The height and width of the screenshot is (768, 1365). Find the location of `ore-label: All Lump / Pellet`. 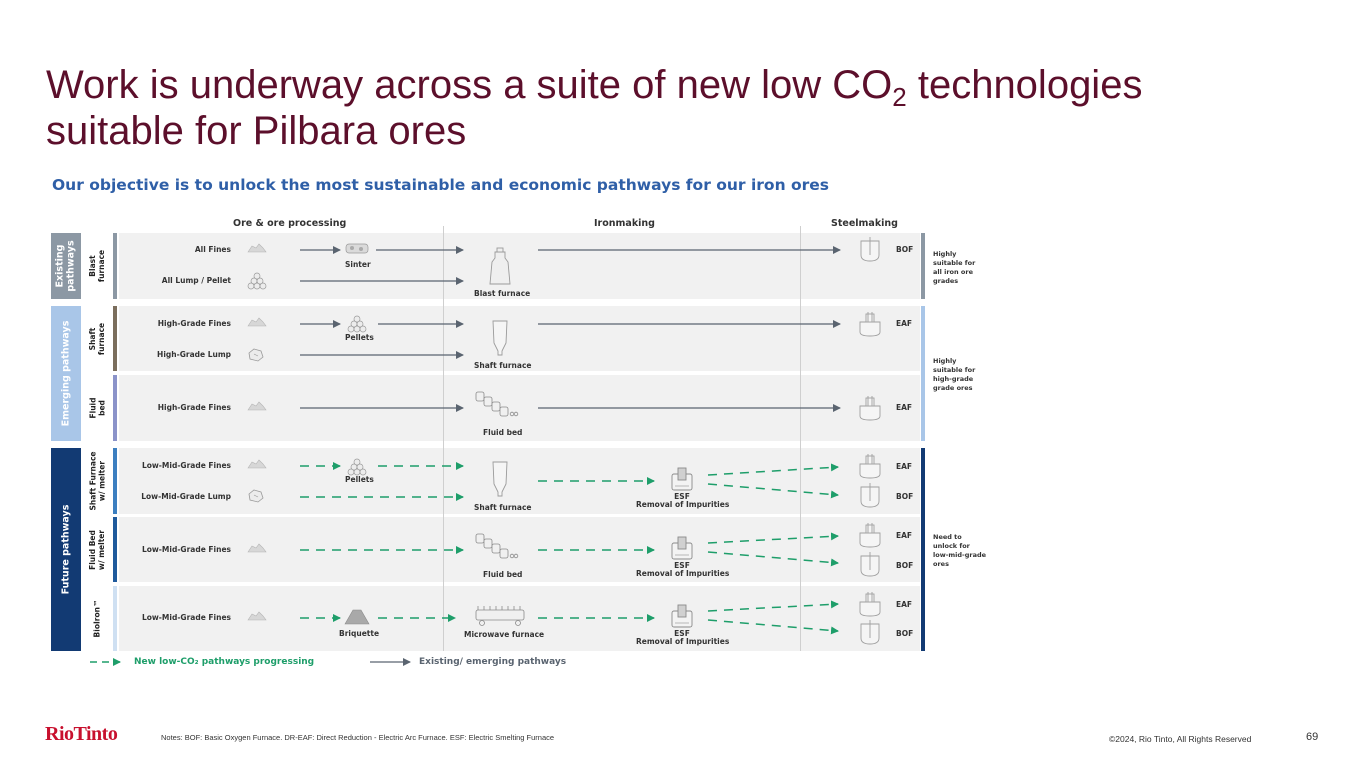

ore-label: All Lump / Pellet is located at coordinates (196, 280).